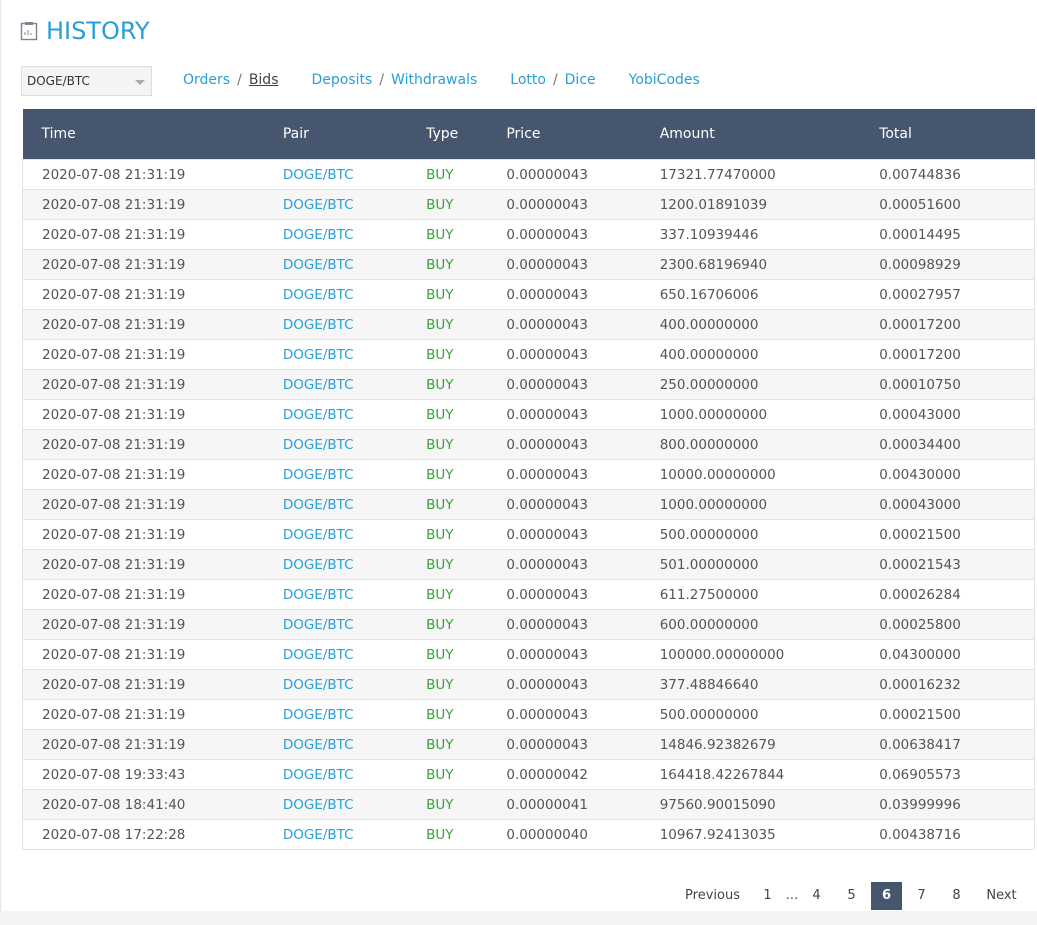 The image size is (1037, 925). I want to click on nav-link: Lotto, so click(528, 80).